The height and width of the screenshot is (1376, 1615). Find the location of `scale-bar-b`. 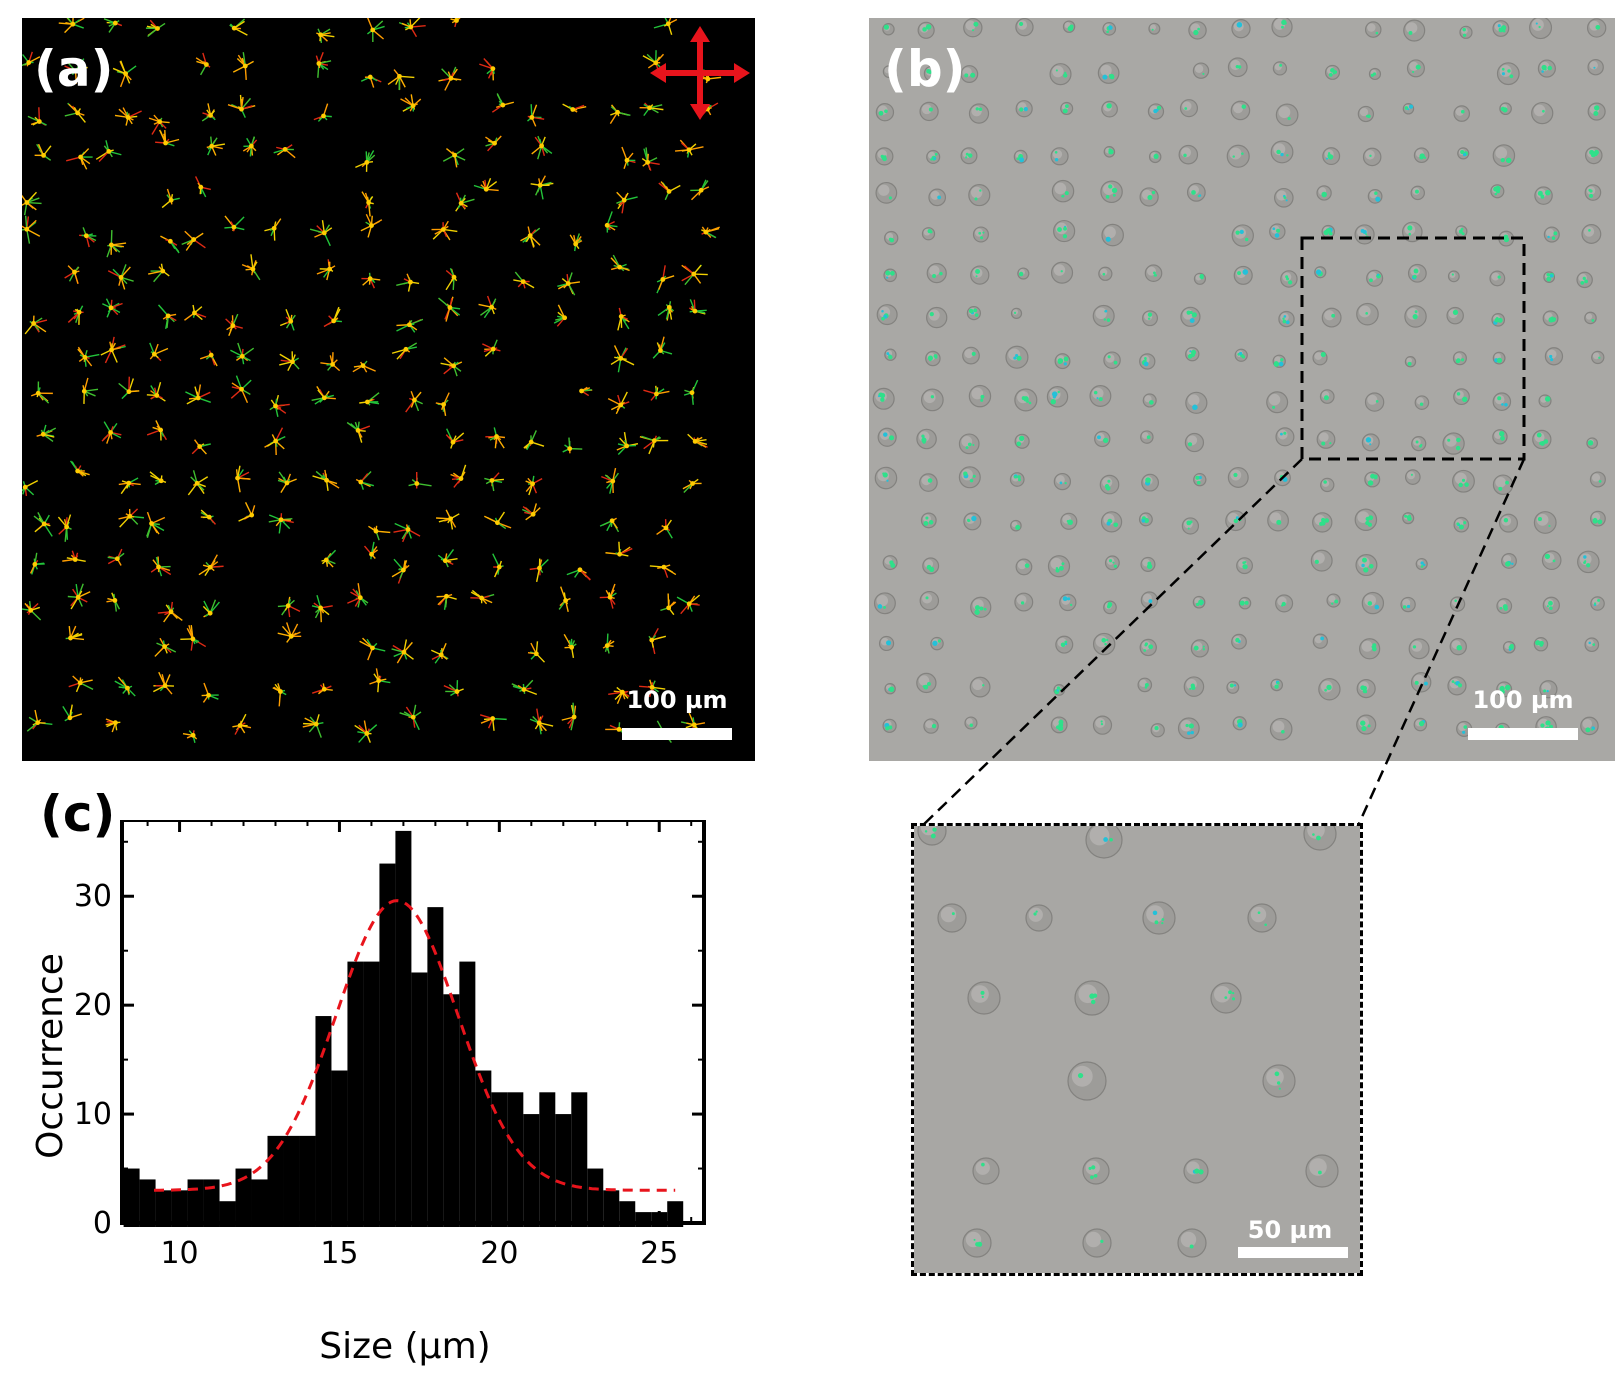

scale-bar-b is located at coordinates (1523, 734).